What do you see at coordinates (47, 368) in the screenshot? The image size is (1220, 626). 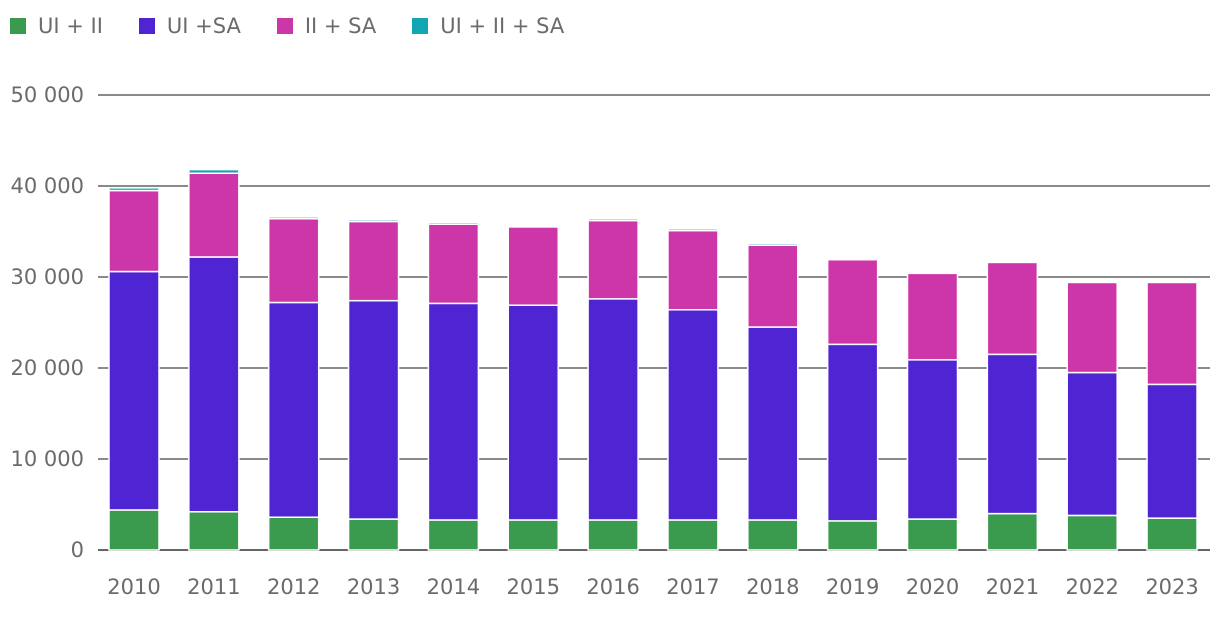 I see `y-tick-label: 20 000` at bounding box center [47, 368].